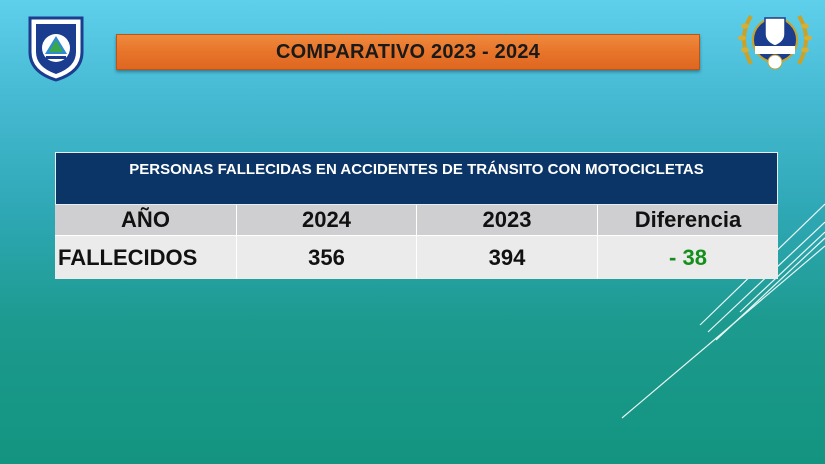 This screenshot has width=825, height=464. I want to click on column-header-2024: 2024, so click(327, 220).